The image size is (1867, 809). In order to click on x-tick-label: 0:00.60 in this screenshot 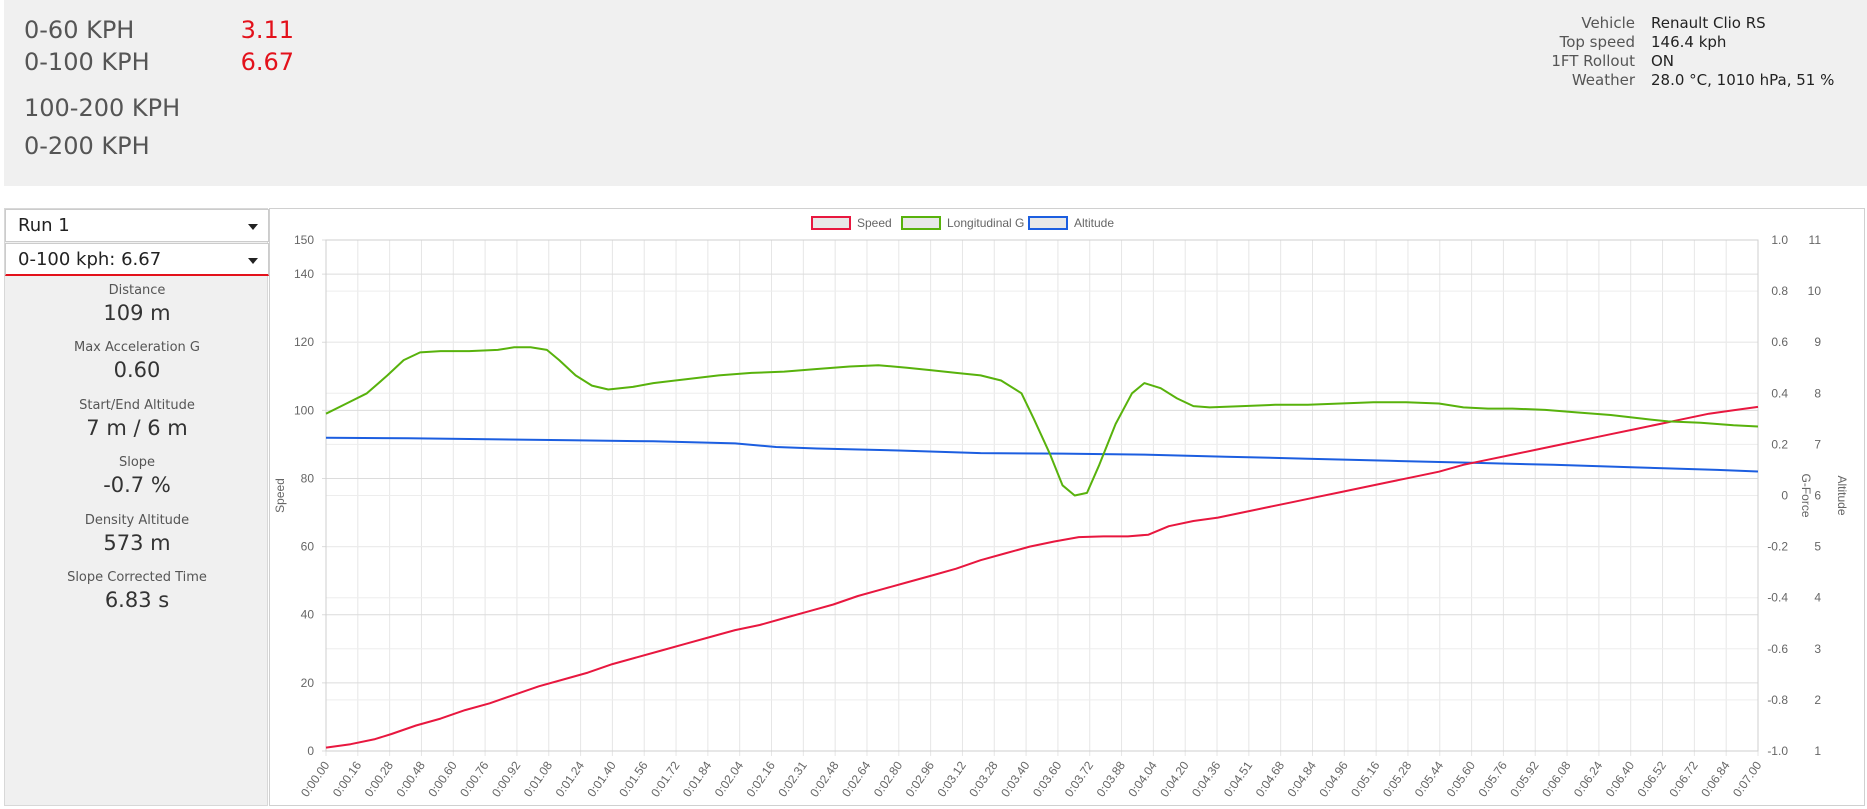, I will do `click(442, 778)`.